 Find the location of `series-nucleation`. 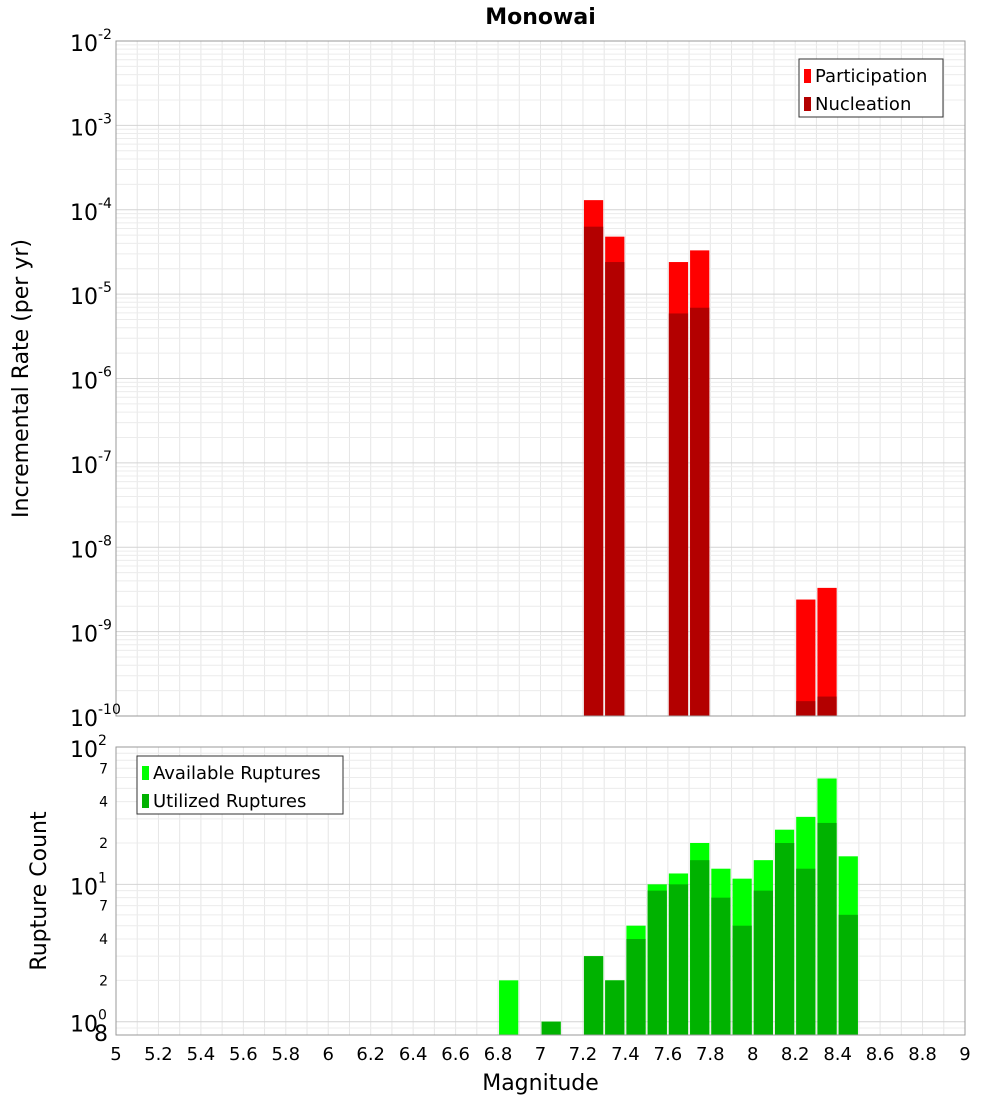

series-nucleation is located at coordinates (710, 471).